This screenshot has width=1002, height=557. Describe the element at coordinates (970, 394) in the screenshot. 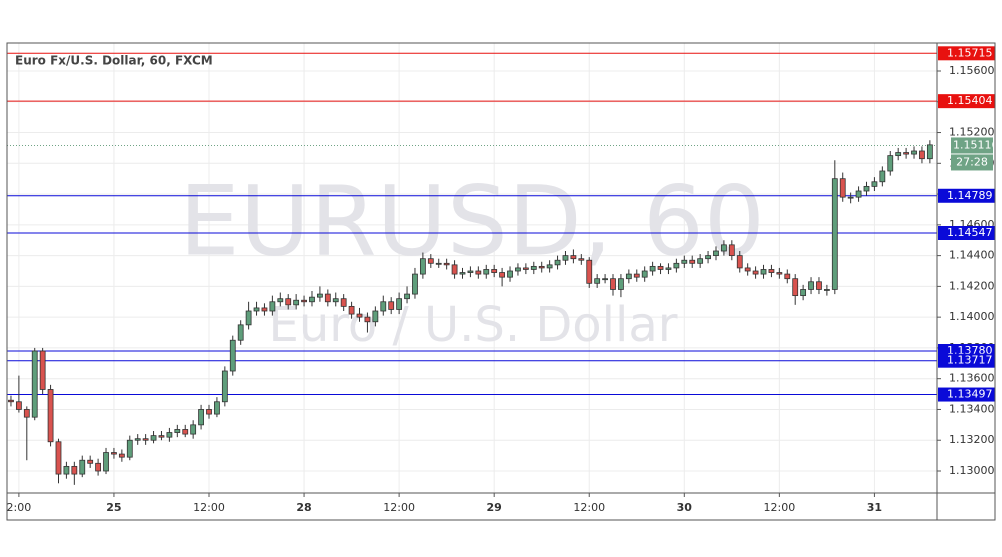

I see `level-label: 1.13497` at that location.